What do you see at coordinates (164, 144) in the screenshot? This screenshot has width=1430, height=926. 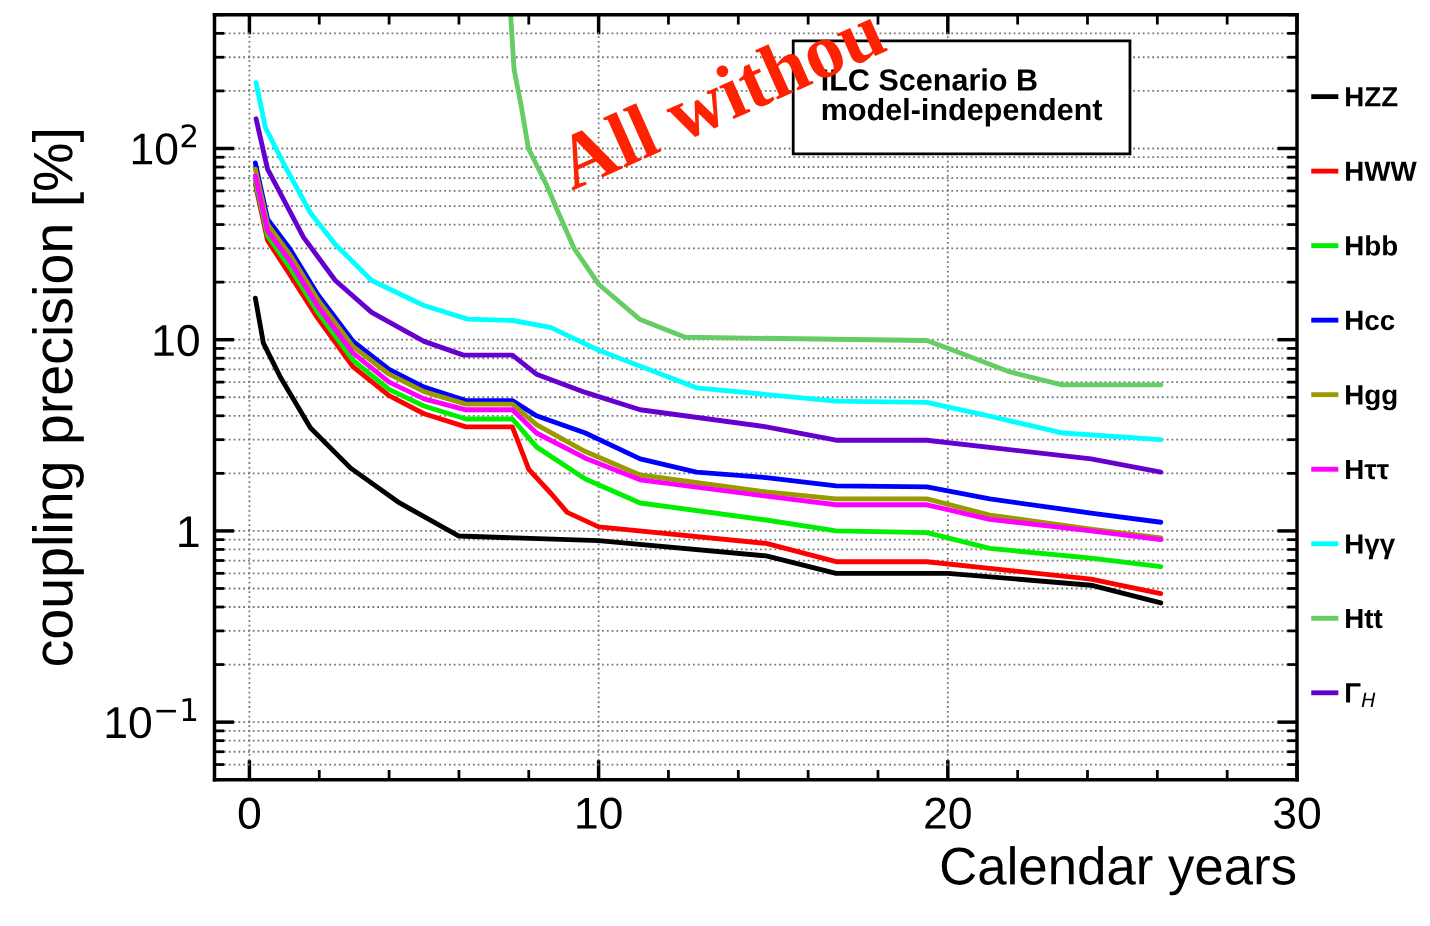 I see `y-tick-label: 10$^{2}$` at bounding box center [164, 144].